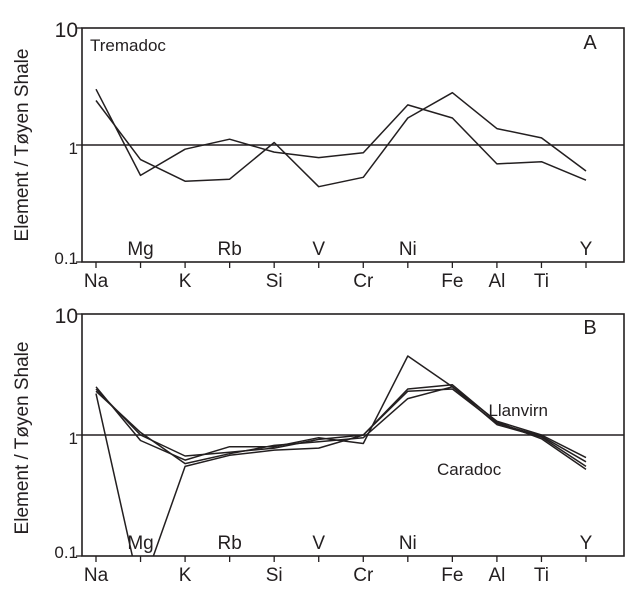 The image size is (625, 591). Describe the element at coordinates (469, 469) in the screenshot. I see `annotation: Caradoc` at that location.